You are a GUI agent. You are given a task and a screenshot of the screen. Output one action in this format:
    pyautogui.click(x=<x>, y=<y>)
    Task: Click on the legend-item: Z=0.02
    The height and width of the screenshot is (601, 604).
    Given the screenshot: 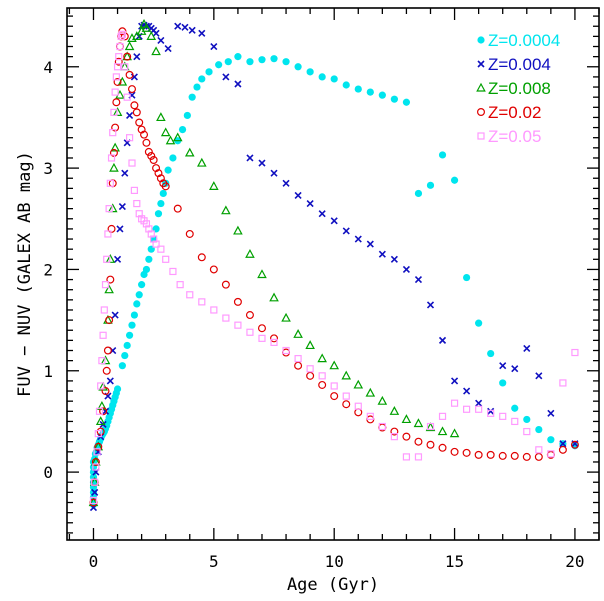 What is the action you would take?
    pyautogui.click(x=509, y=112)
    